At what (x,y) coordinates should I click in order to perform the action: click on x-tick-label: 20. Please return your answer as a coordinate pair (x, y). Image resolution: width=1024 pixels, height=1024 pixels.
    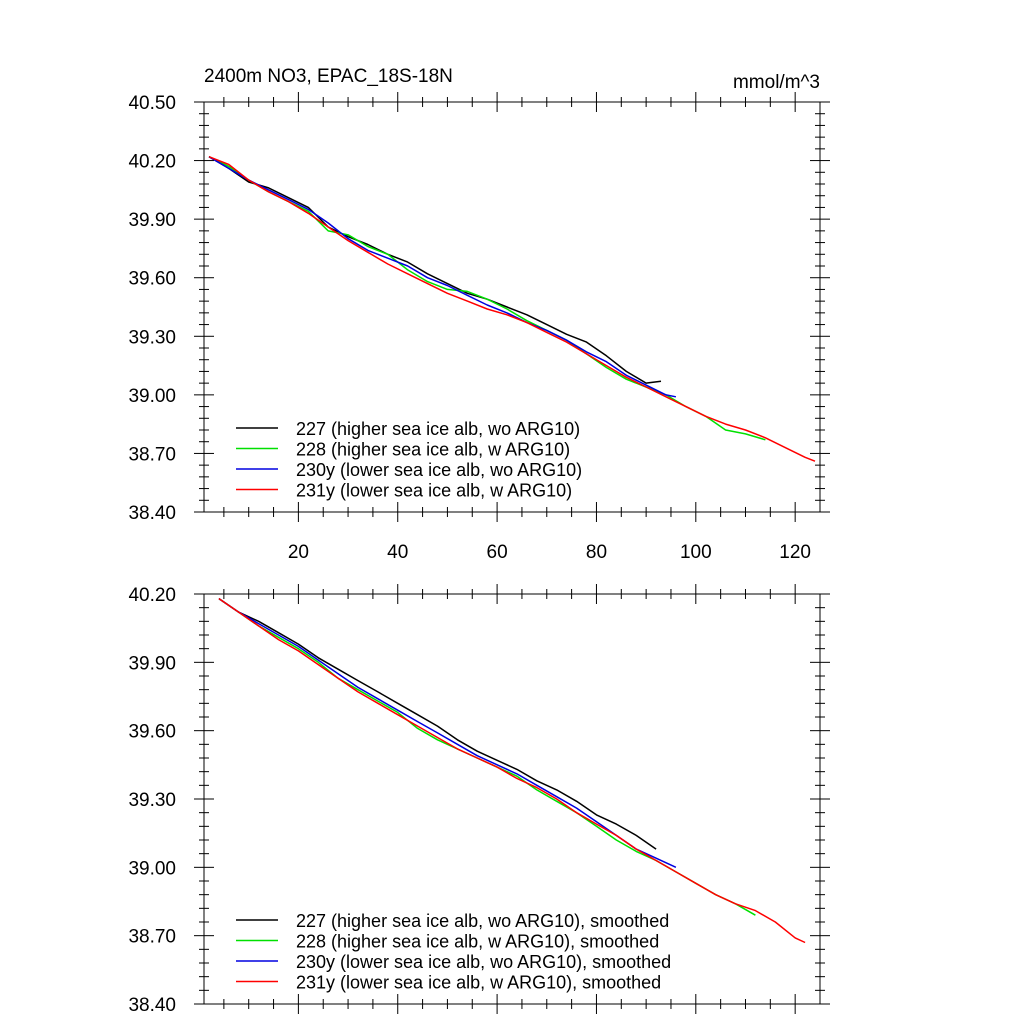
    Looking at the image, I should click on (298, 552).